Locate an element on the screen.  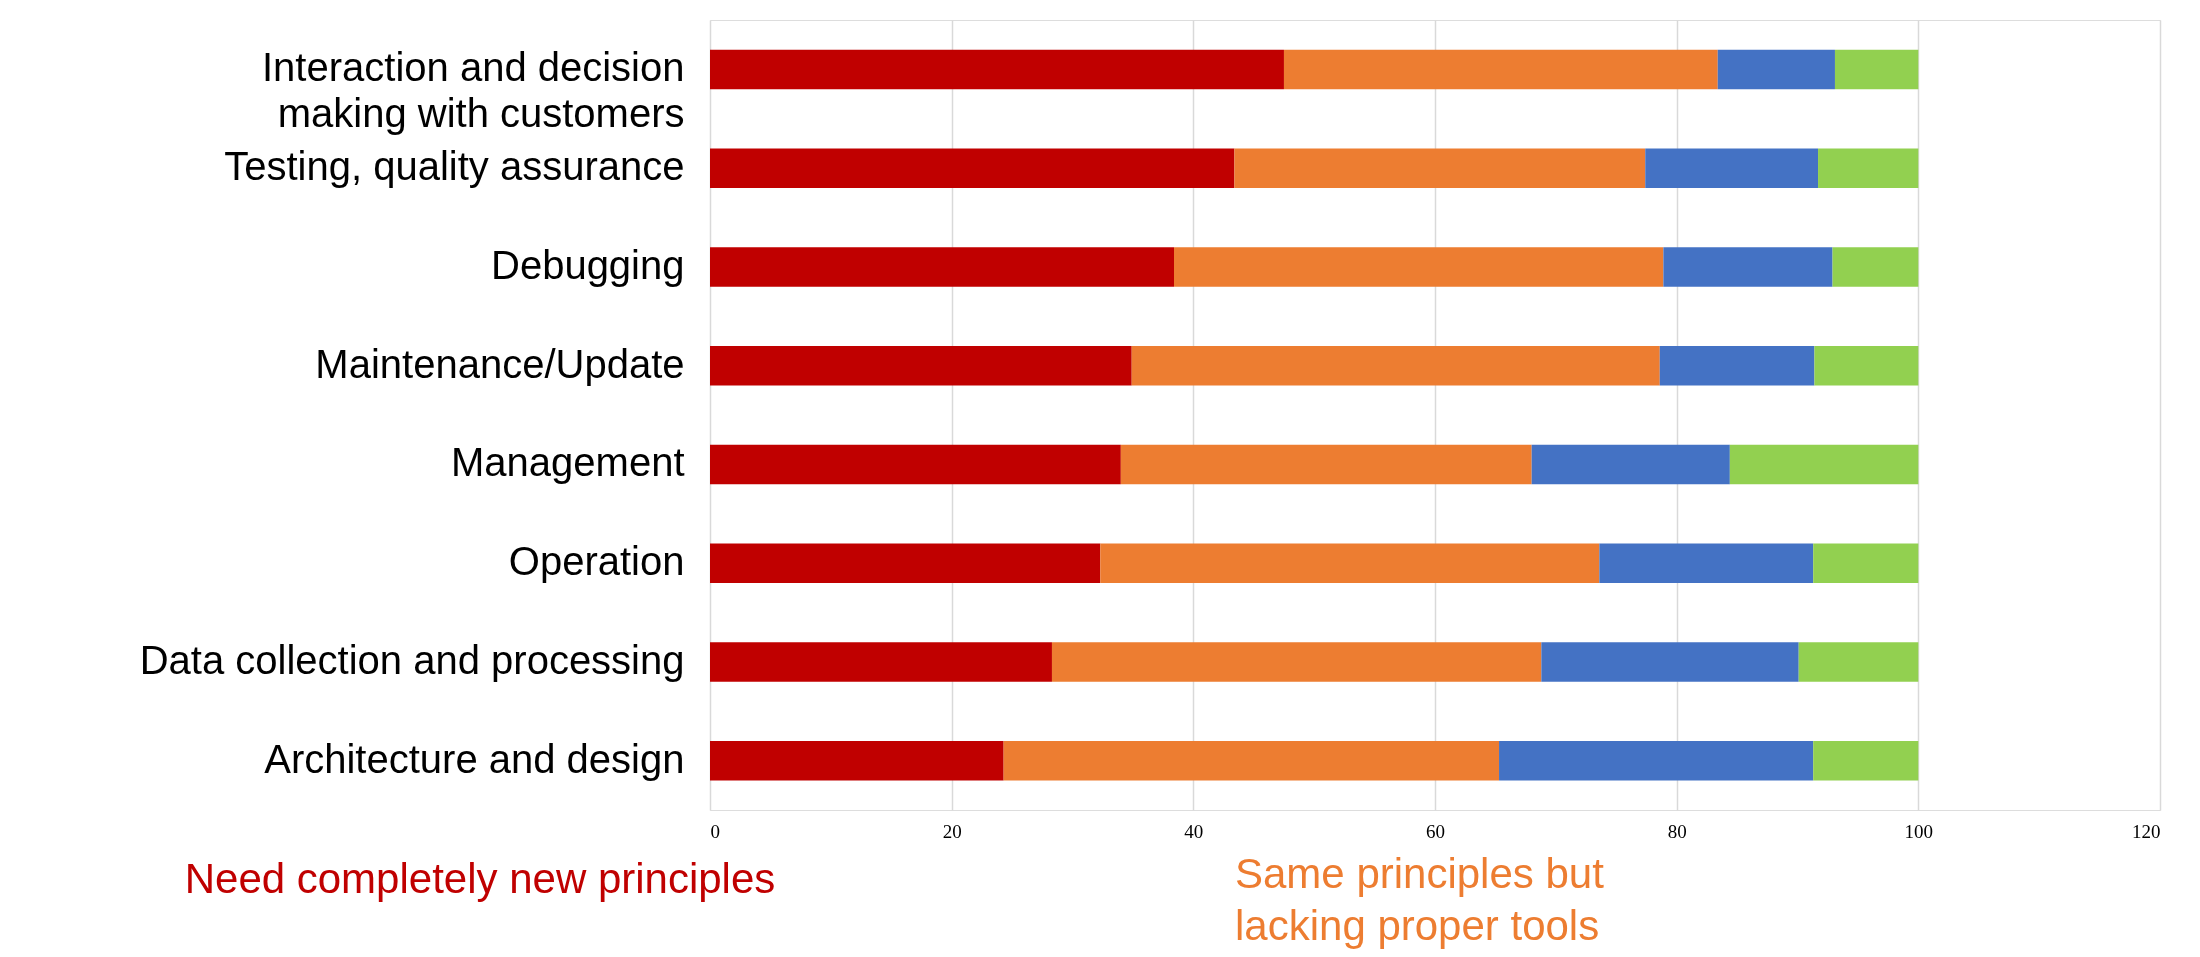
y-tick-label: Interaction and decision making with customers is located at coordinates (473, 90).